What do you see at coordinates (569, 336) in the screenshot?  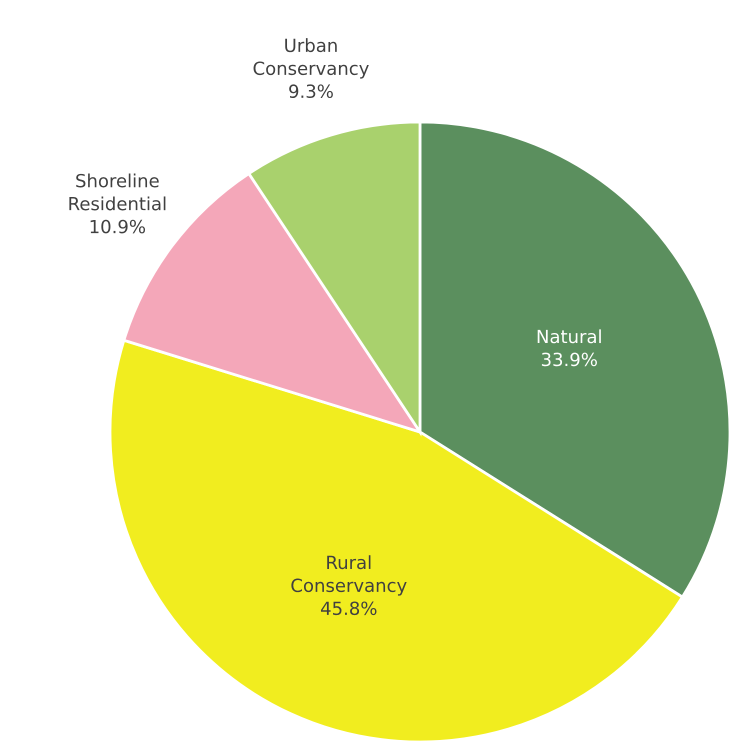 I see `slice-label: Natural` at bounding box center [569, 336].